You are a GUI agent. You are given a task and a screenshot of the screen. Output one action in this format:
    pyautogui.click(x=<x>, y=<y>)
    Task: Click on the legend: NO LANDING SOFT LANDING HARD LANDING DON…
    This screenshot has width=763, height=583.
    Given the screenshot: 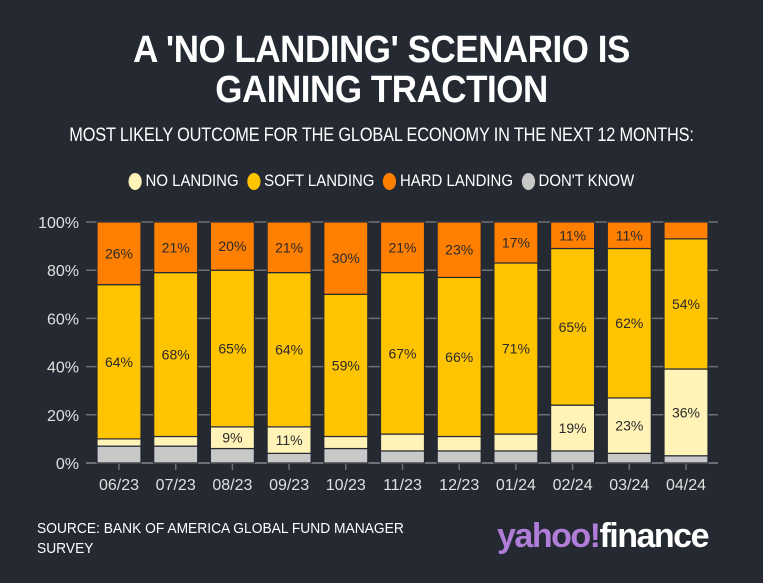 What is the action you would take?
    pyautogui.click(x=381, y=181)
    